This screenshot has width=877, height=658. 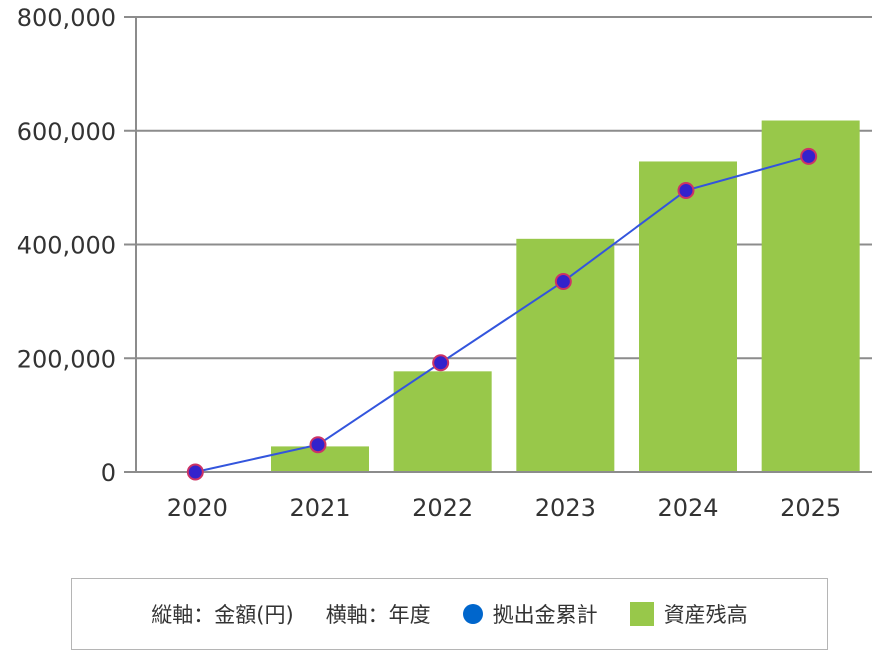 I want to click on x-tick-label: 2024, so click(x=687, y=508).